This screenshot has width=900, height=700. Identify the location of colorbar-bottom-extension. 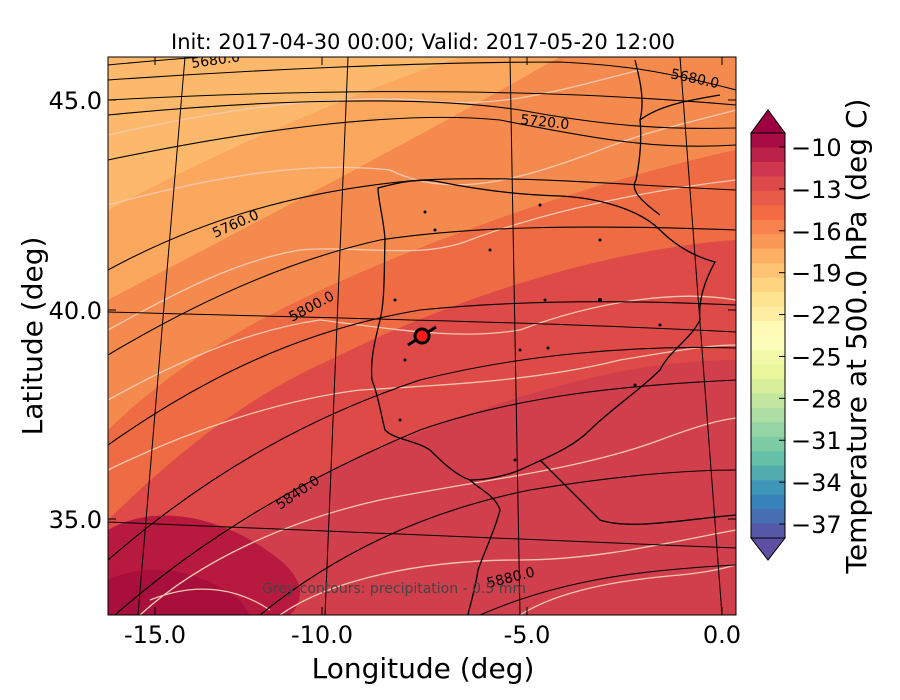
(768, 549).